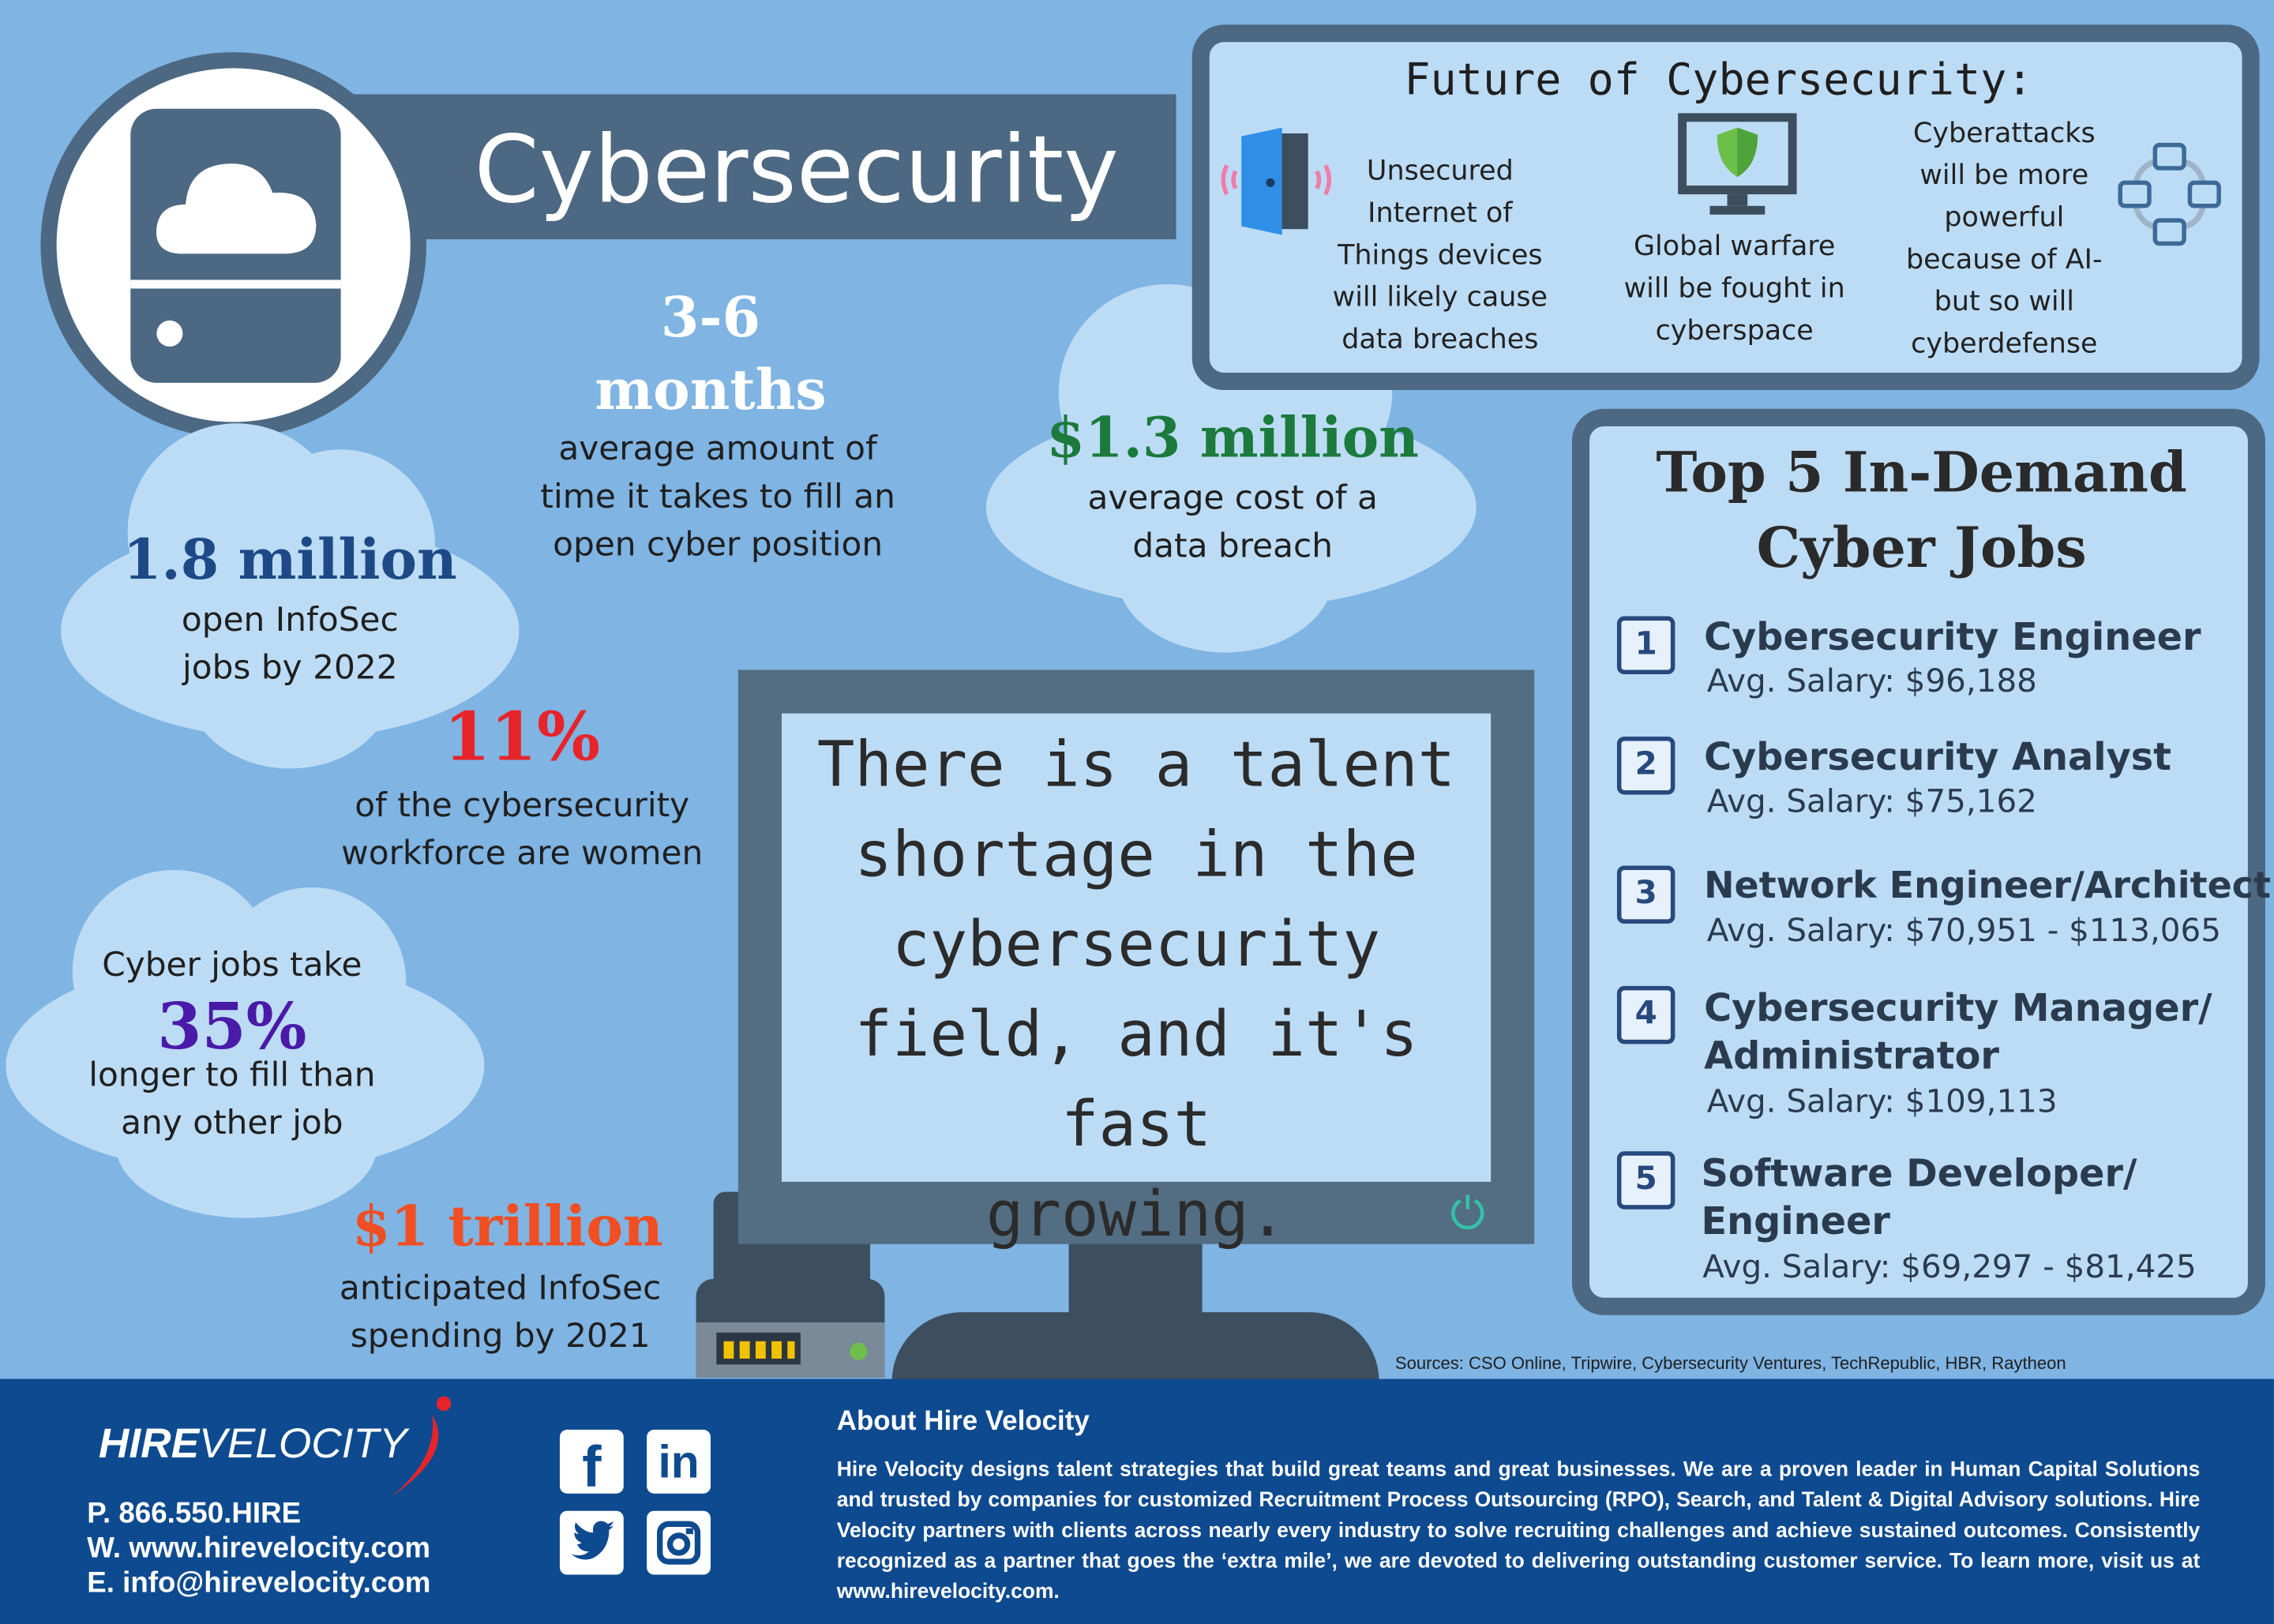 This screenshot has width=2274, height=1624. I want to click on job-title: Software Developer/ Engineer, so click(1919, 1198).